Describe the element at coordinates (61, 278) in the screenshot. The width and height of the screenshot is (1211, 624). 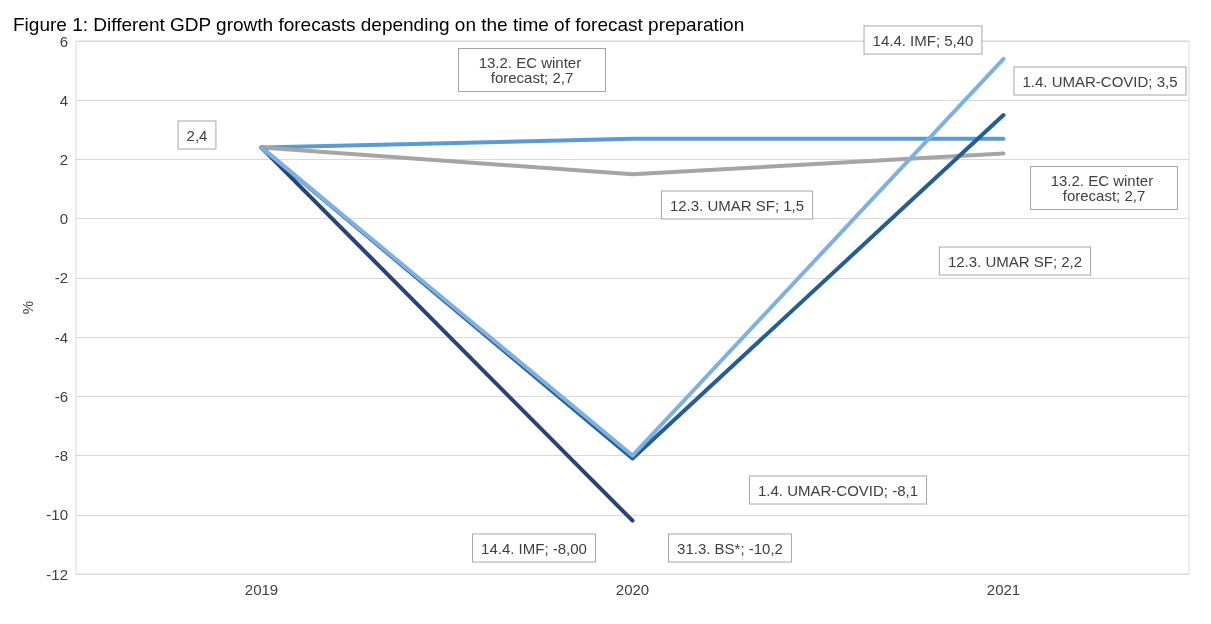
I see `y-tick-label: -2` at that location.